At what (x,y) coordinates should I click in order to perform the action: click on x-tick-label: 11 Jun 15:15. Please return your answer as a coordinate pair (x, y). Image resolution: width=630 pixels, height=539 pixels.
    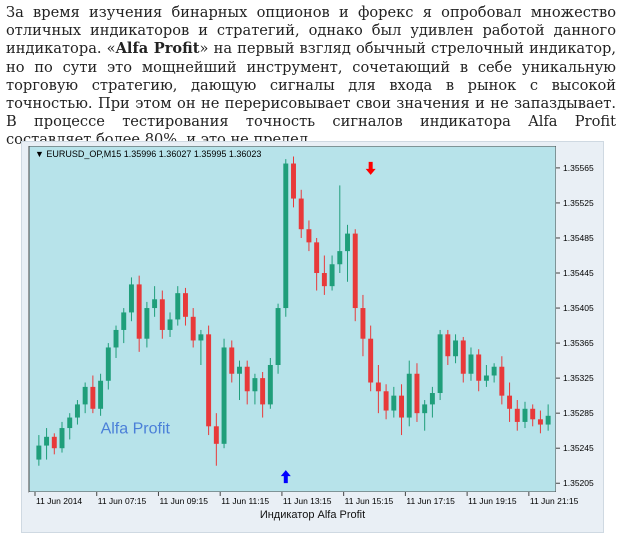
    Looking at the image, I should click on (369, 501).